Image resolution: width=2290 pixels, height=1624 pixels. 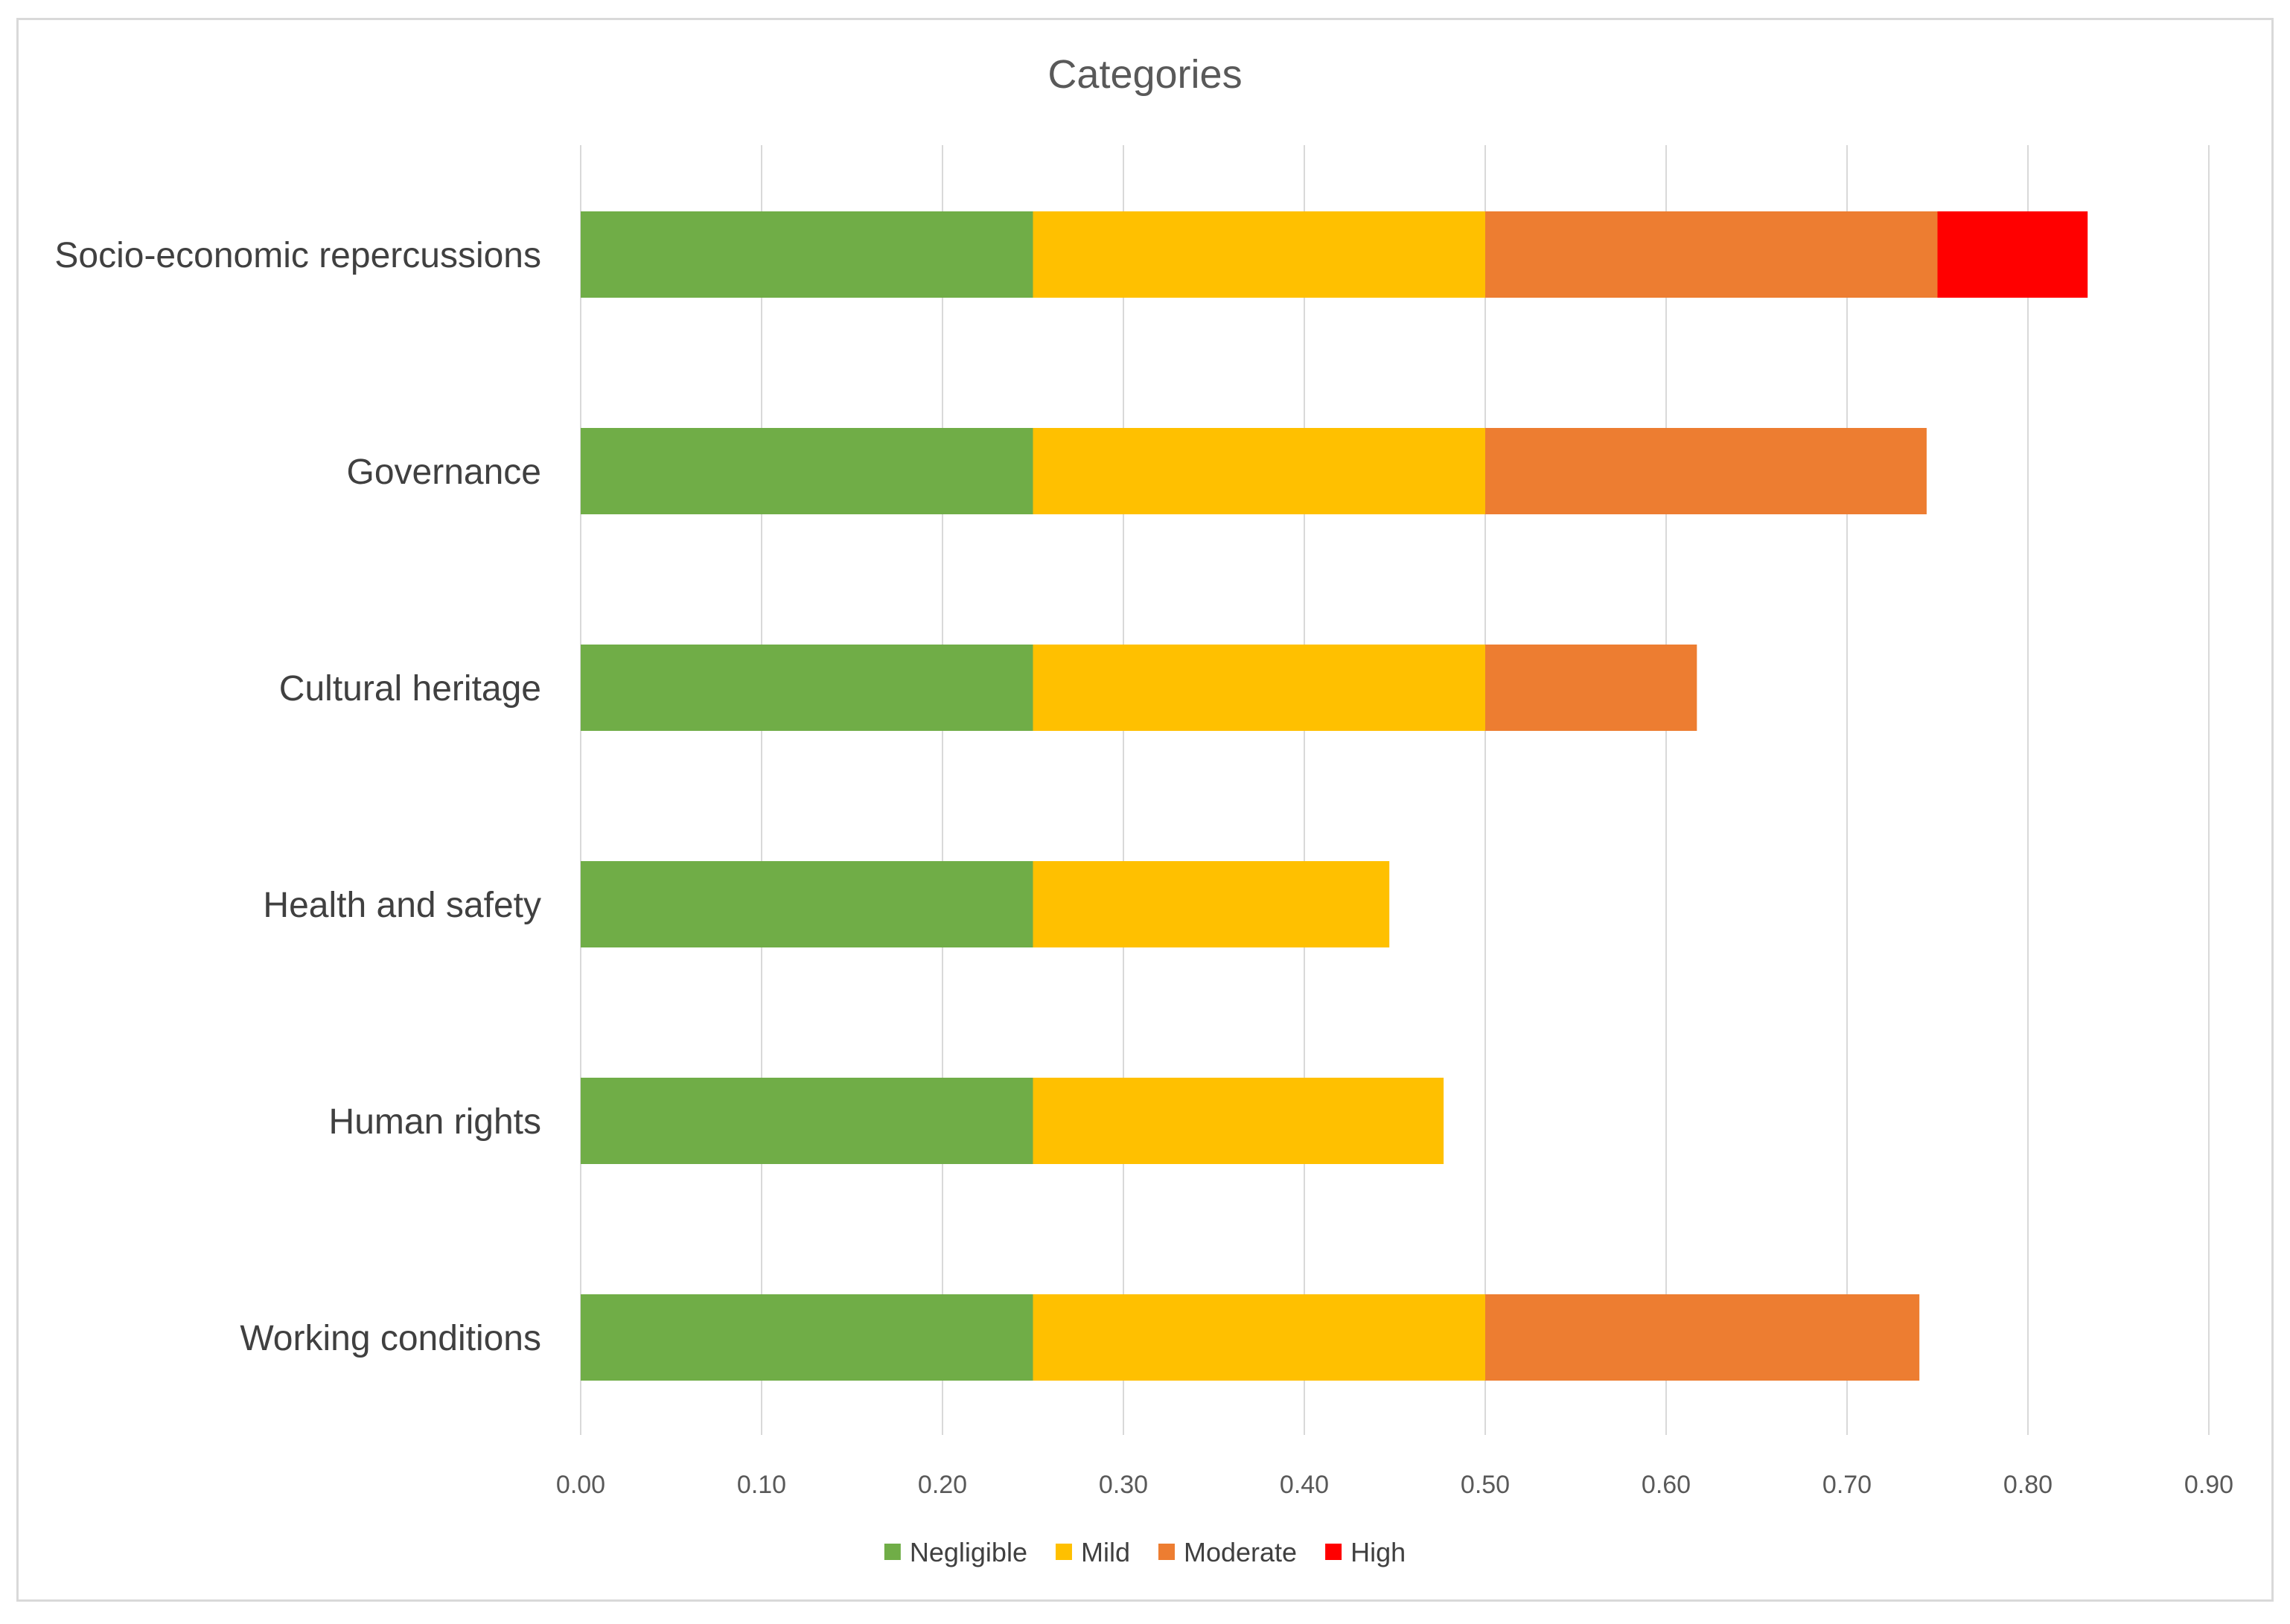 What do you see at coordinates (2208, 1485) in the screenshot?
I see `x-tick-label: 0.90` at bounding box center [2208, 1485].